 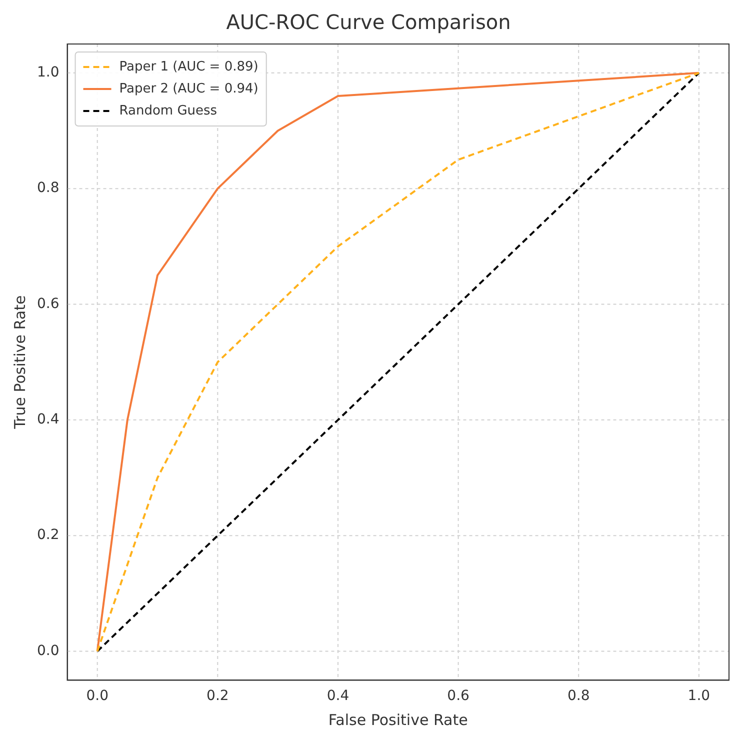 I want to click on y-tick-label: 0.0, so click(x=48, y=650).